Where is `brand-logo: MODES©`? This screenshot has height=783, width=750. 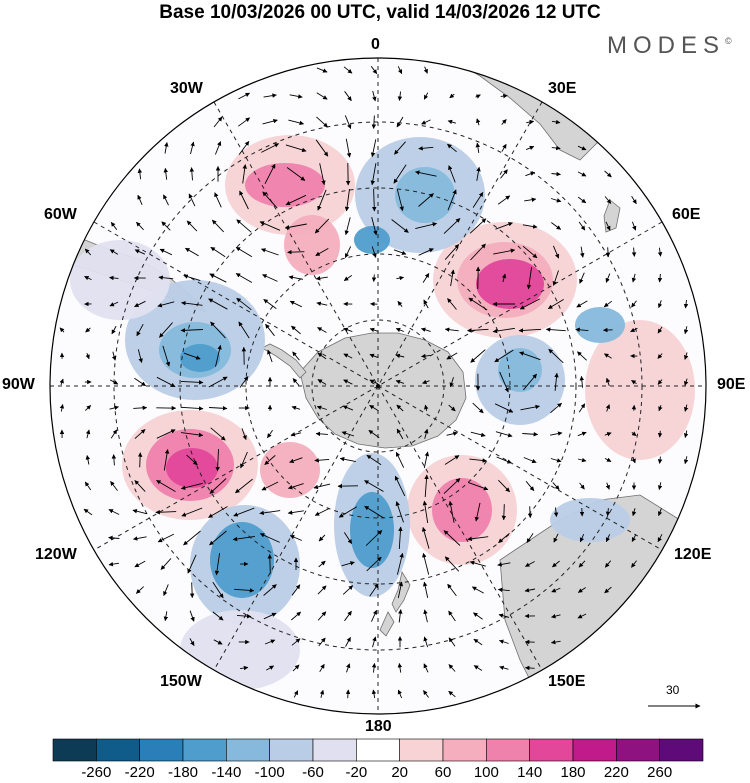 brand-logo: MODES© is located at coordinates (669, 46).